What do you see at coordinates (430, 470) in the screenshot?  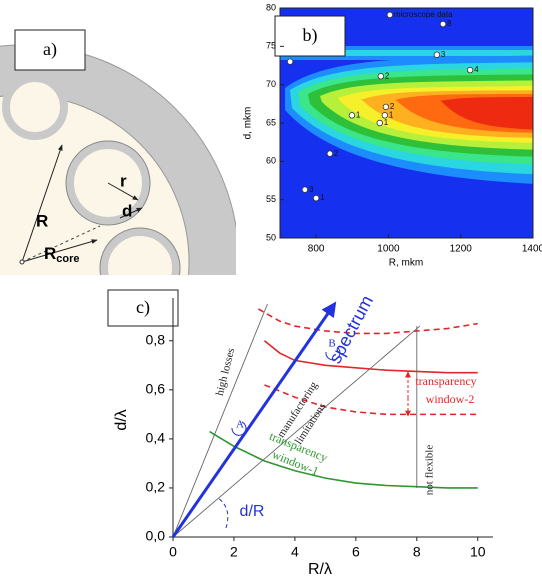 I see `annotation: not flexible` at bounding box center [430, 470].